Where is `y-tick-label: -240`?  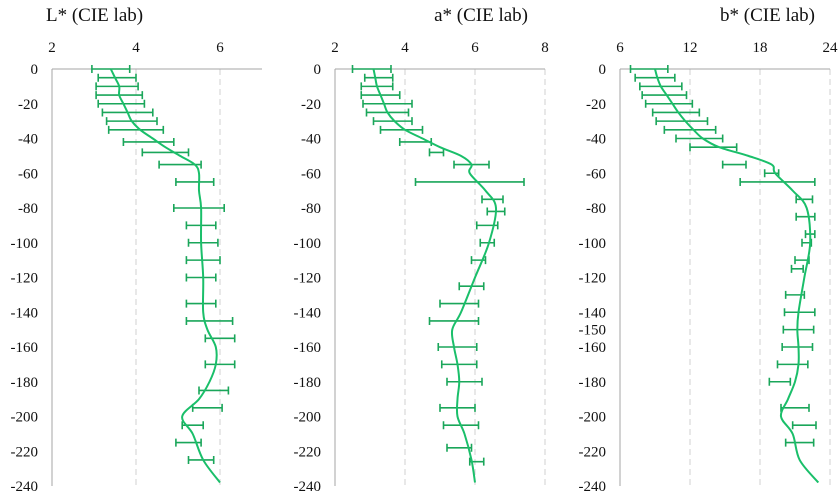 y-tick-label: -240 is located at coordinates (593, 486).